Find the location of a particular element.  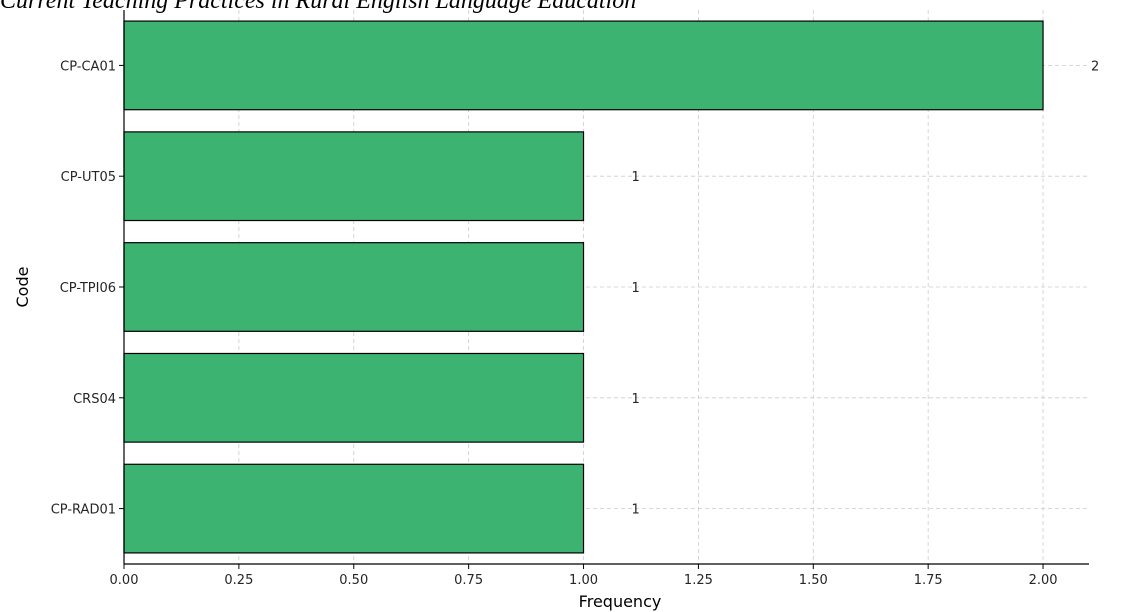

y-tick-label: CP-TPI06 is located at coordinates (88, 288).